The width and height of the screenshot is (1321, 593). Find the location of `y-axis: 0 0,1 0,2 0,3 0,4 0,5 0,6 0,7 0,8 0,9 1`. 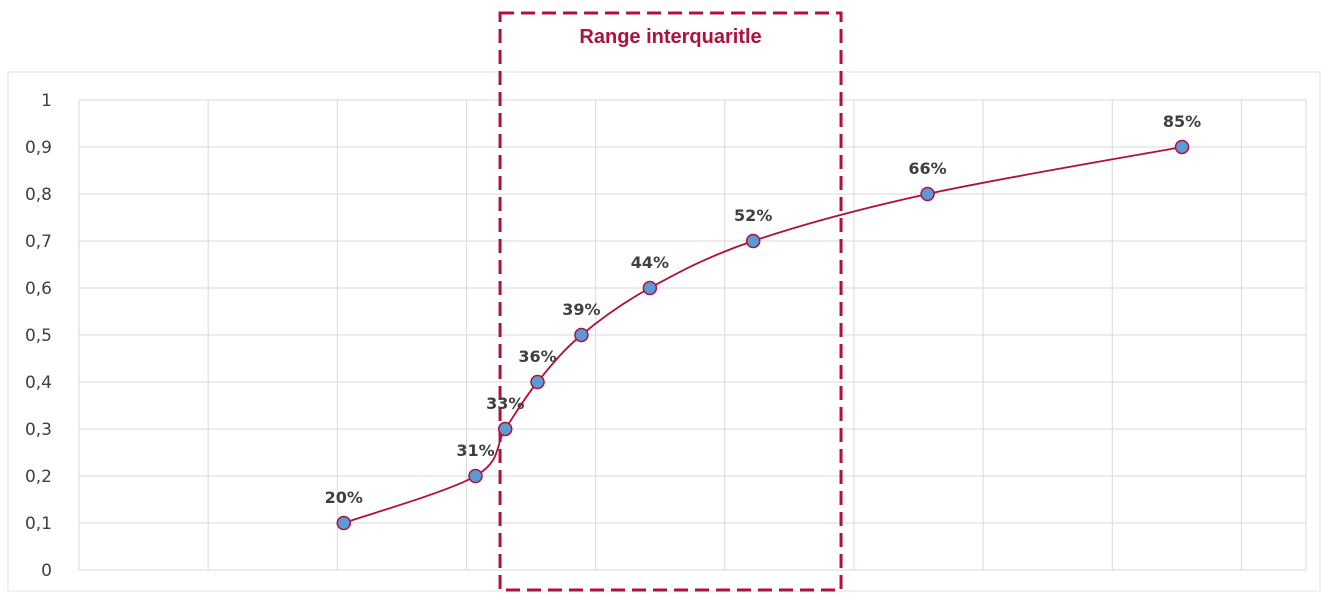

y-axis: 0 0,1 0,2 0,3 0,4 0,5 0,6 0,7 0,8 0,9 1 is located at coordinates (38, 336).